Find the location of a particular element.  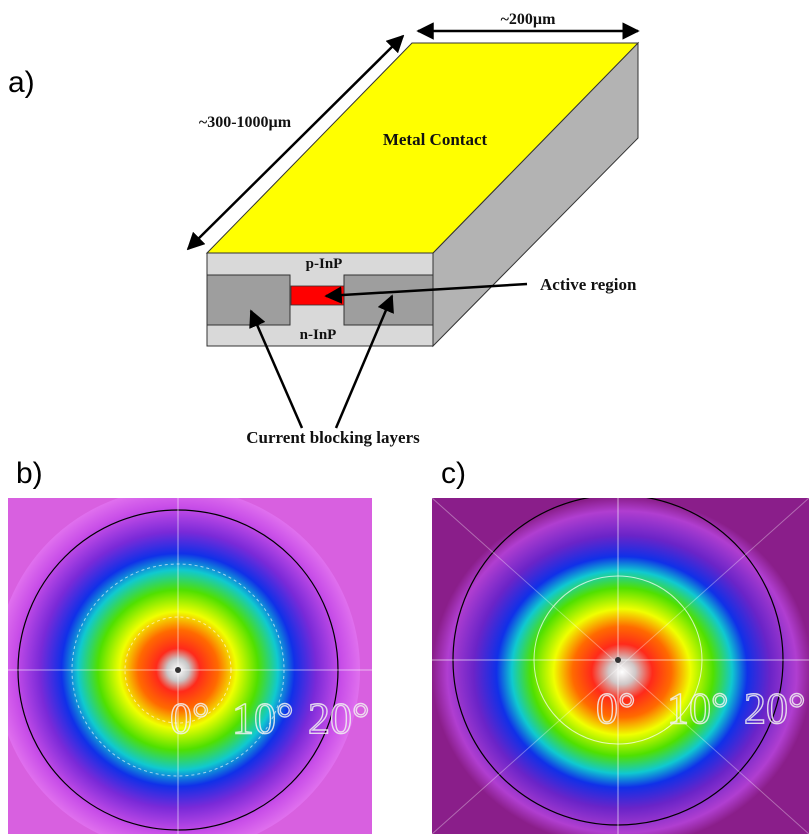

blocking-layer-right is located at coordinates (388, 300).